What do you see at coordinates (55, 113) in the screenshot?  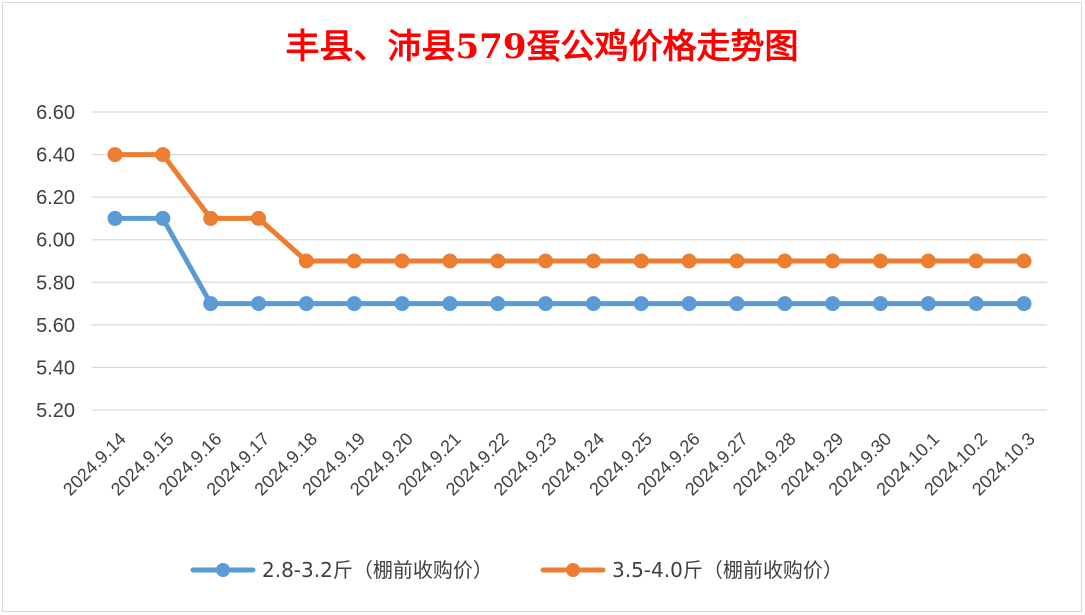 I see `y-tick-label: 6.60` at bounding box center [55, 113].